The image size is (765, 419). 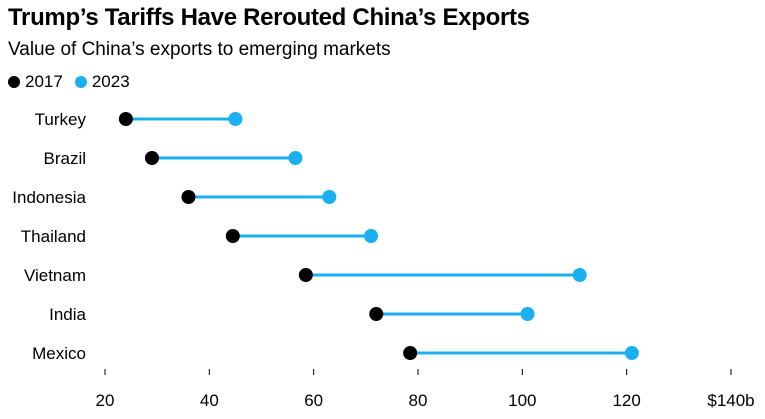 I want to click on legend-swatch-2017, so click(x=14, y=82).